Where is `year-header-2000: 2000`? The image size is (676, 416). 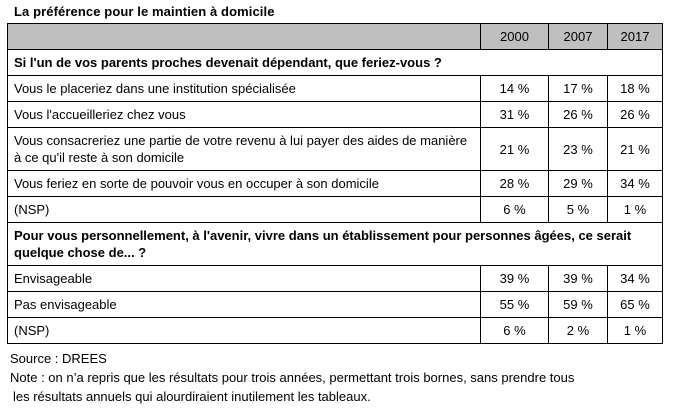
year-header-2000: 2000 is located at coordinates (514, 36).